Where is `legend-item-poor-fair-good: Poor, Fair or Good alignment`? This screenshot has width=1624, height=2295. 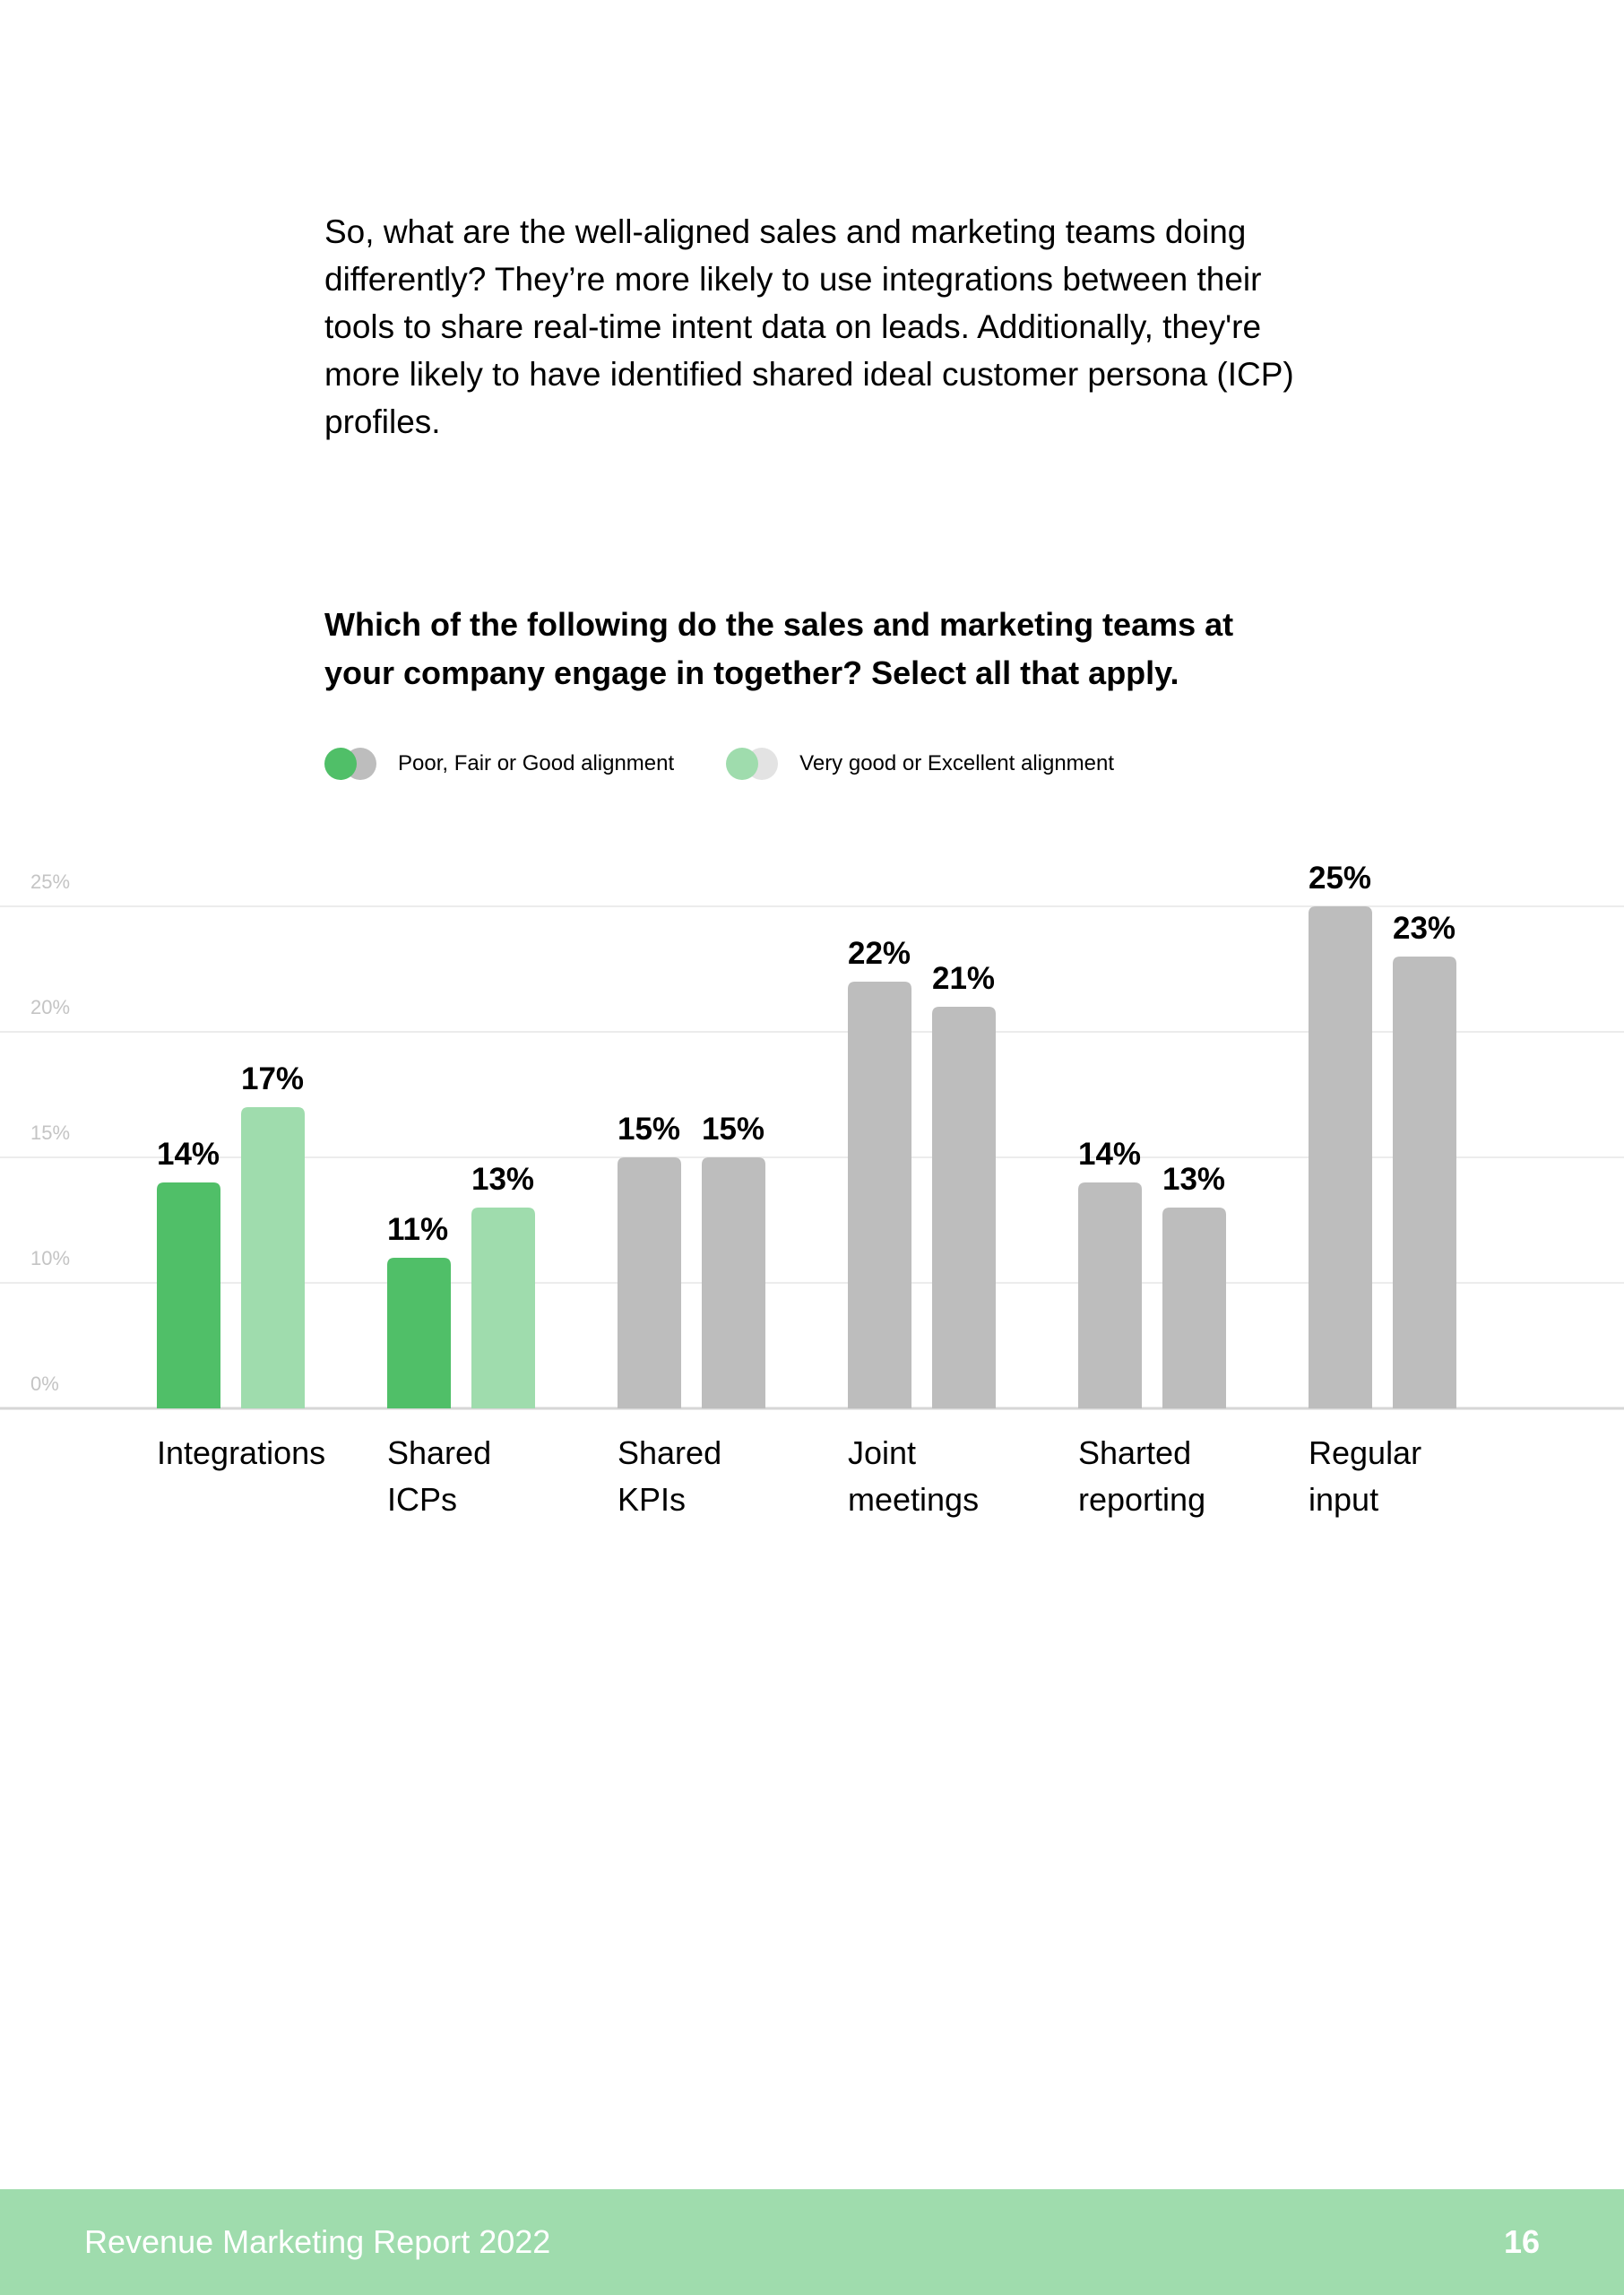 legend-item-poor-fair-good: Poor, Fair or Good alignment is located at coordinates (499, 764).